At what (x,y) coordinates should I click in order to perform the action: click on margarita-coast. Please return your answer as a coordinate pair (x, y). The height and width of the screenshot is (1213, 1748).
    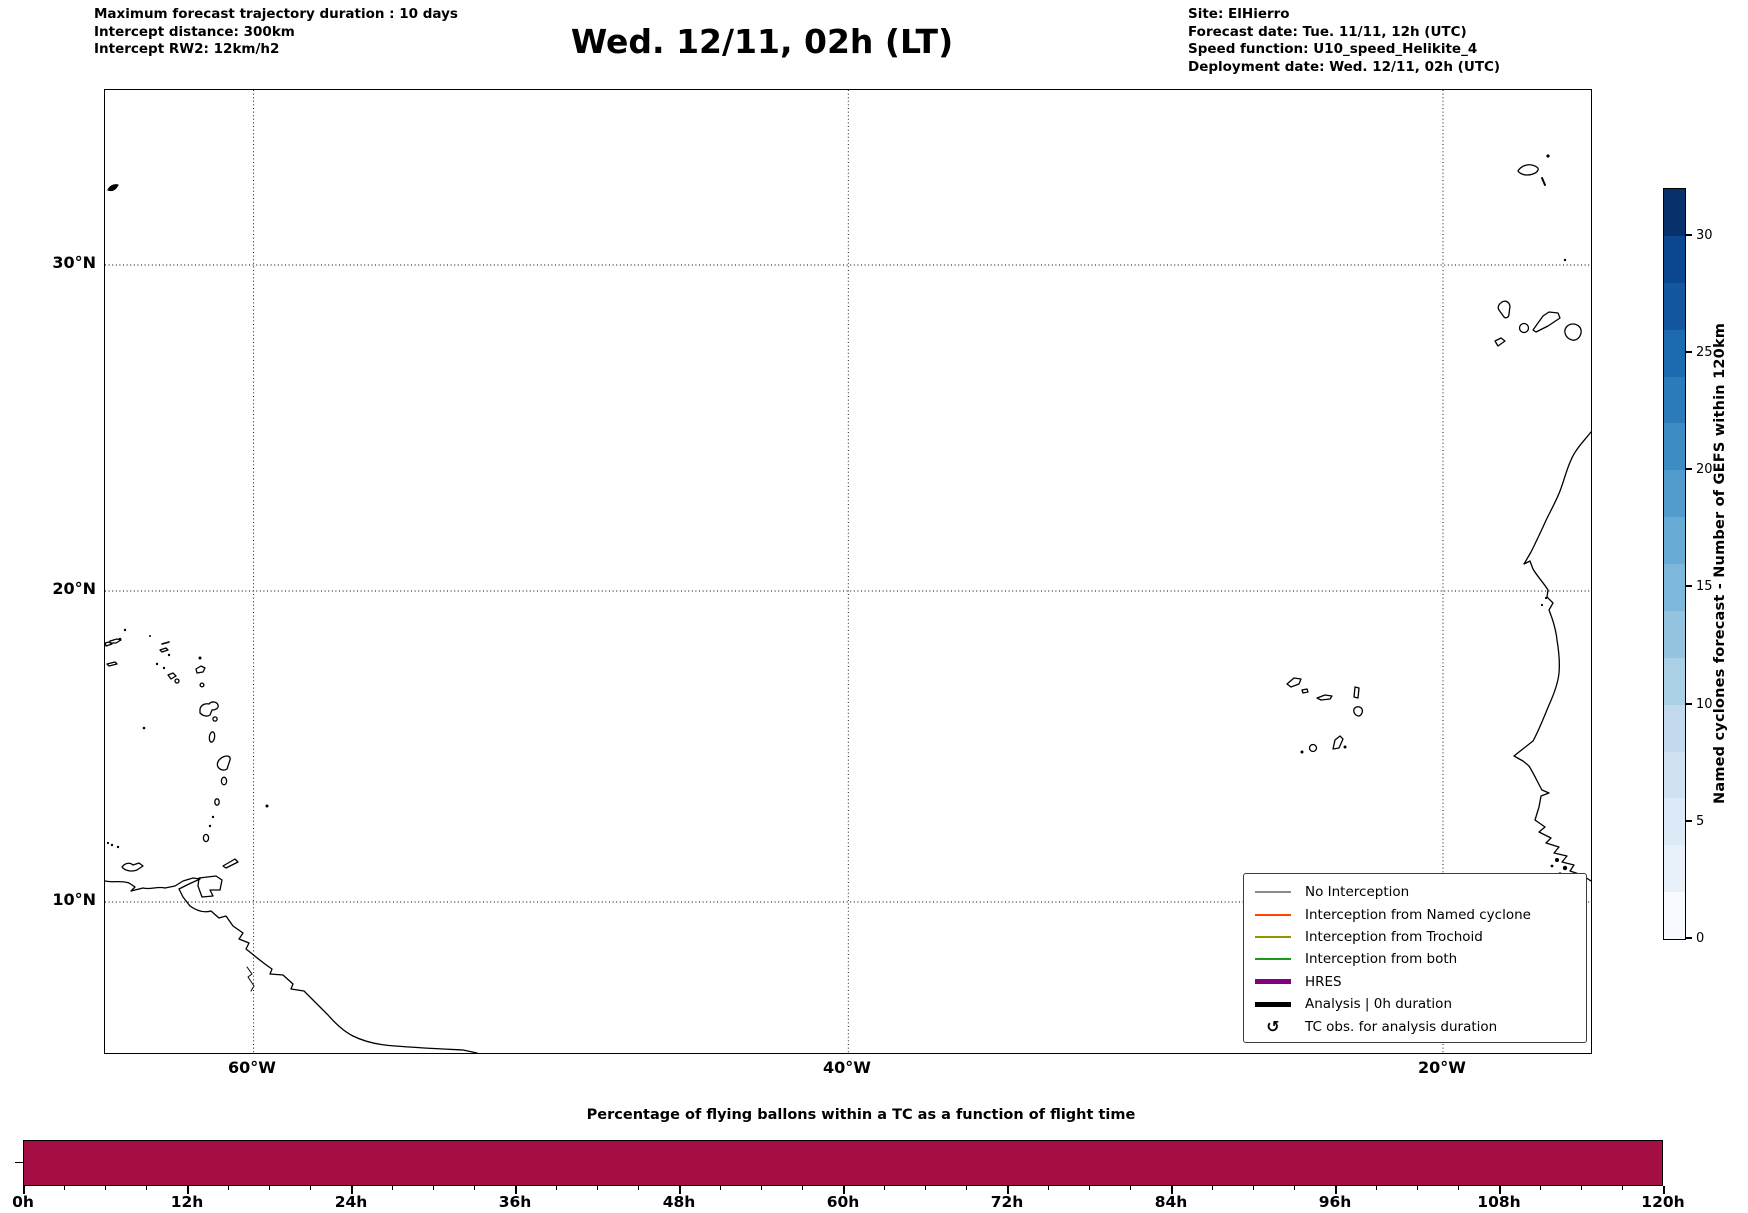
    Looking at the image, I should click on (132, 867).